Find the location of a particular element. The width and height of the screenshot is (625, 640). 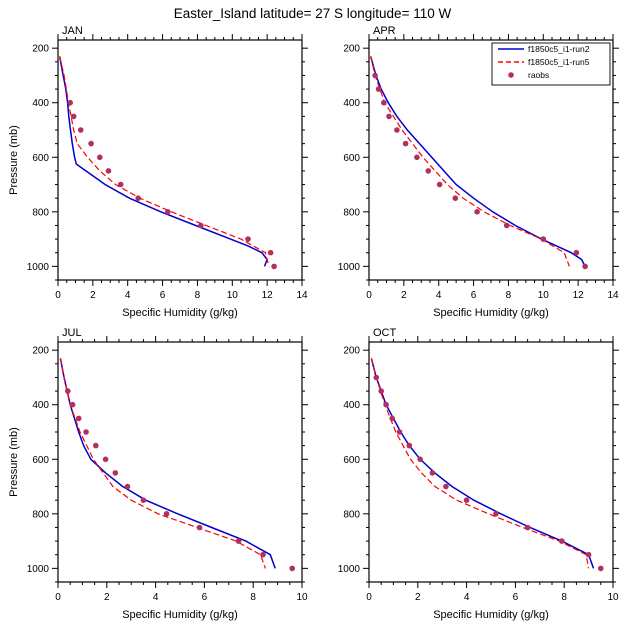

legend-label: raobs is located at coordinates (538, 75).